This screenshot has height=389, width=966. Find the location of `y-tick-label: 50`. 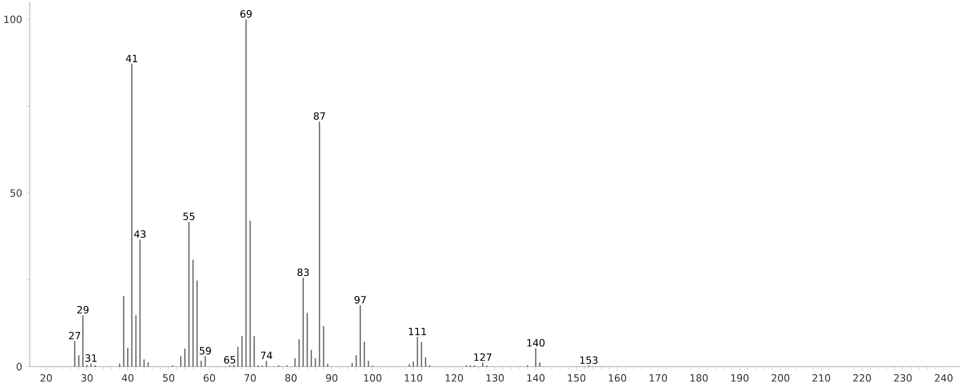

y-tick-label: 50 is located at coordinates (16, 193).